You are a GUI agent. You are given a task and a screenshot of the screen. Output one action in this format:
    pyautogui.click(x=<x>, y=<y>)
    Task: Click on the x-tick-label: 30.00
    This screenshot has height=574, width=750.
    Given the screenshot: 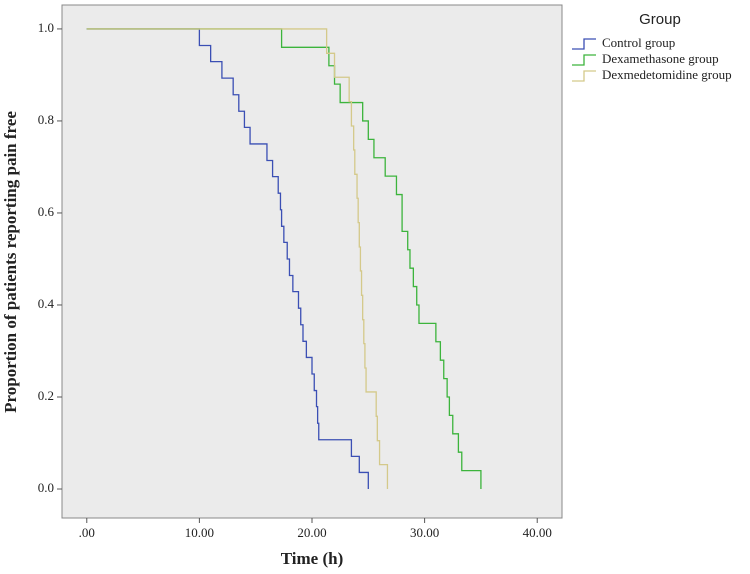 What is the action you would take?
    pyautogui.click(x=424, y=532)
    